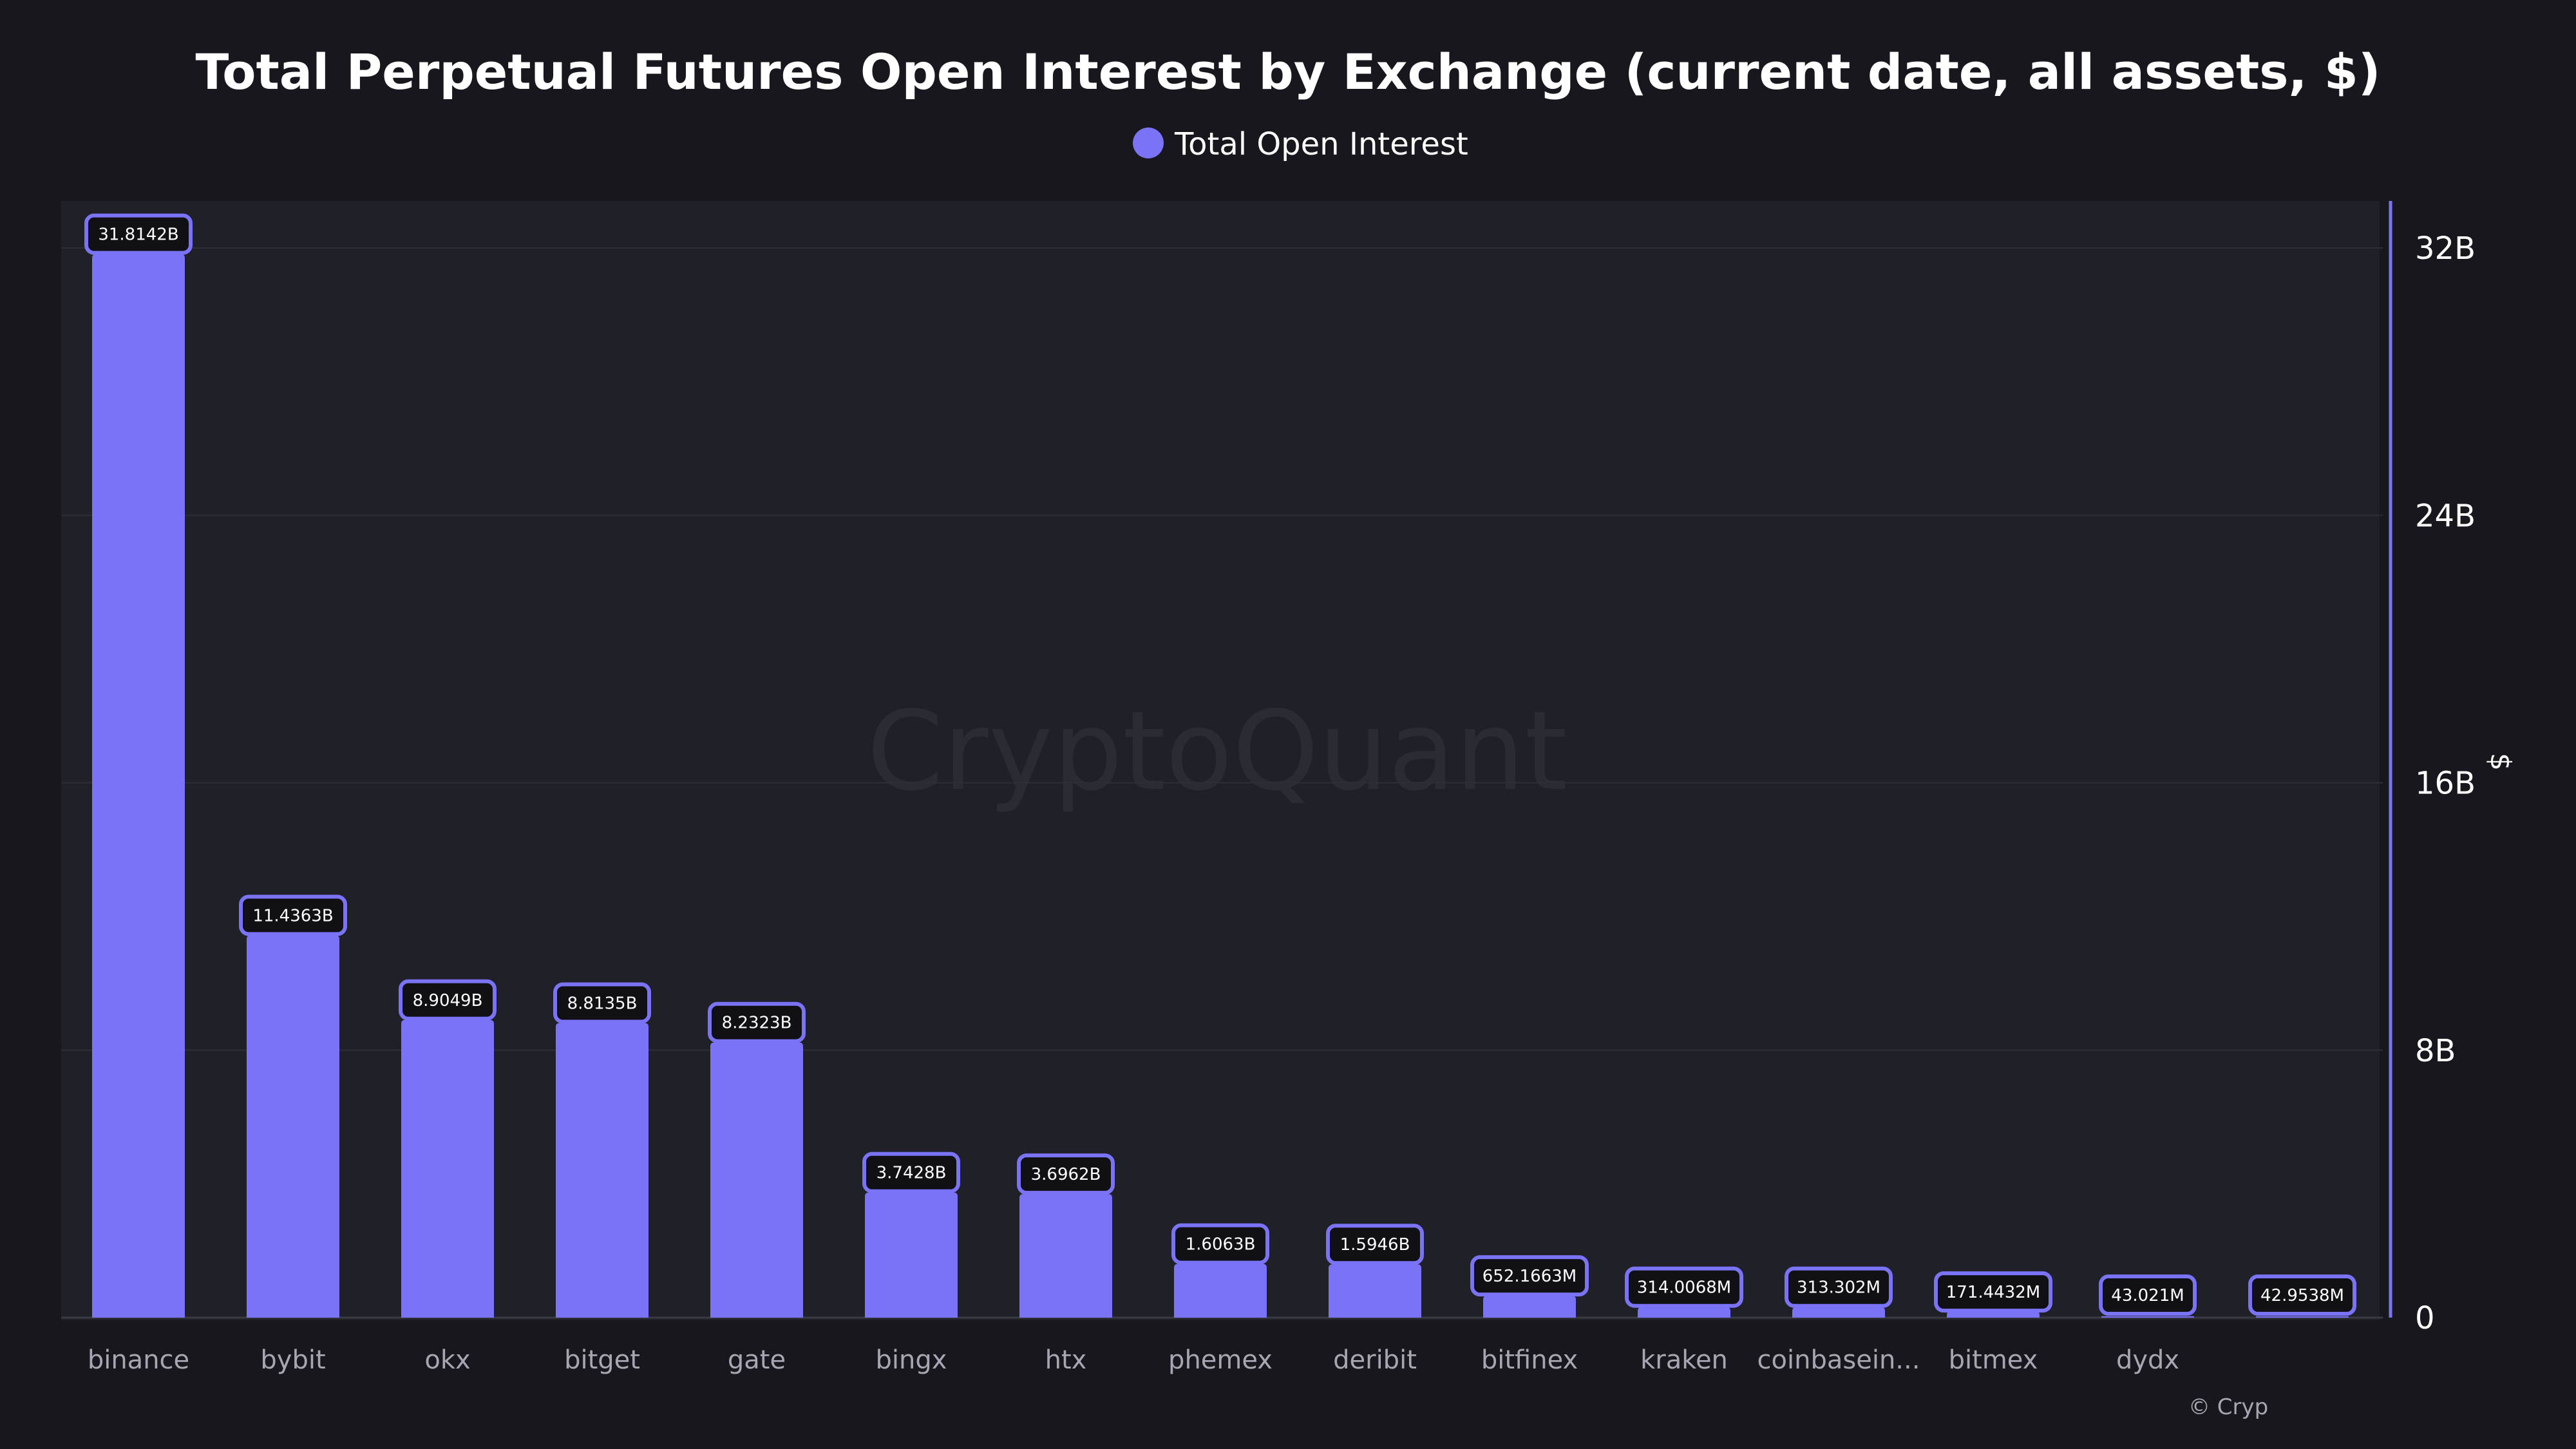 This screenshot has height=1449, width=2576. I want to click on x-tick-label: htx, so click(1066, 1360).